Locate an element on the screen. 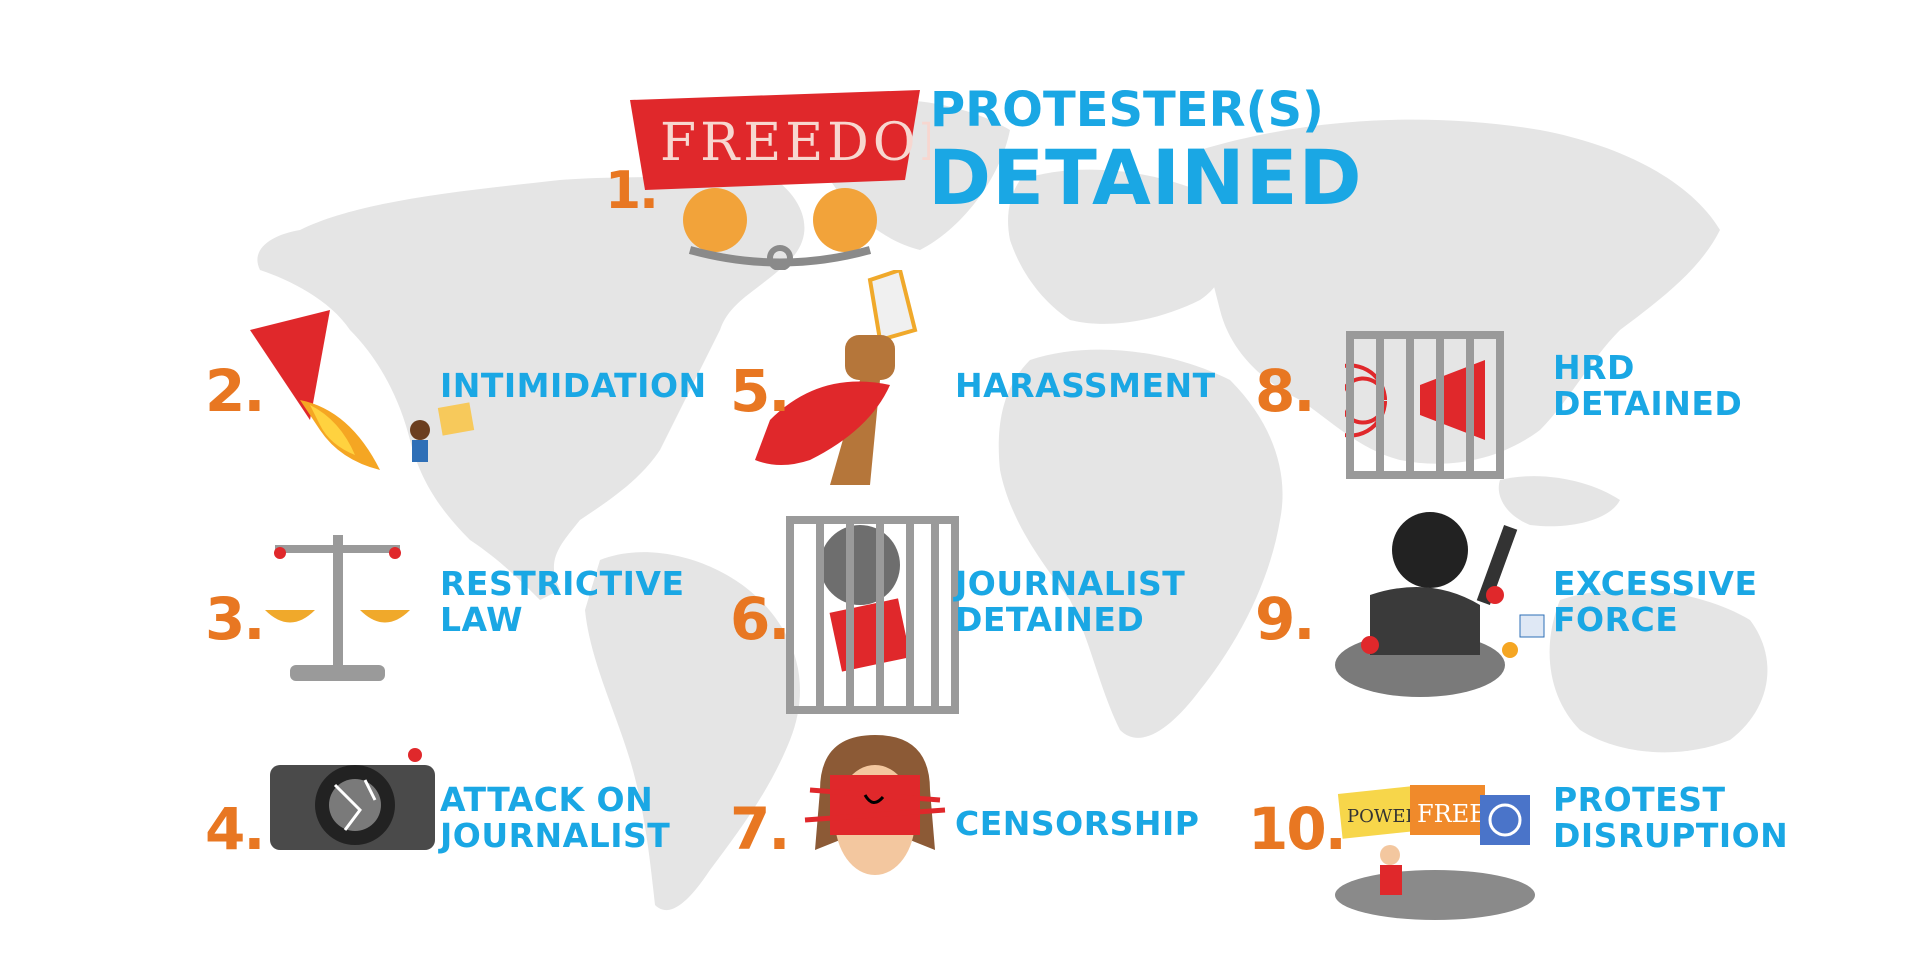 The height and width of the screenshot is (971, 1920). broken-camera-icon is located at coordinates (352, 799).